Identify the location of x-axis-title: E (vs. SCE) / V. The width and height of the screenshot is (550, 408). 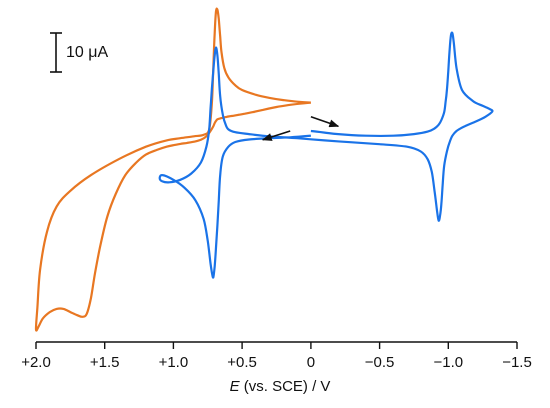
(280, 386).